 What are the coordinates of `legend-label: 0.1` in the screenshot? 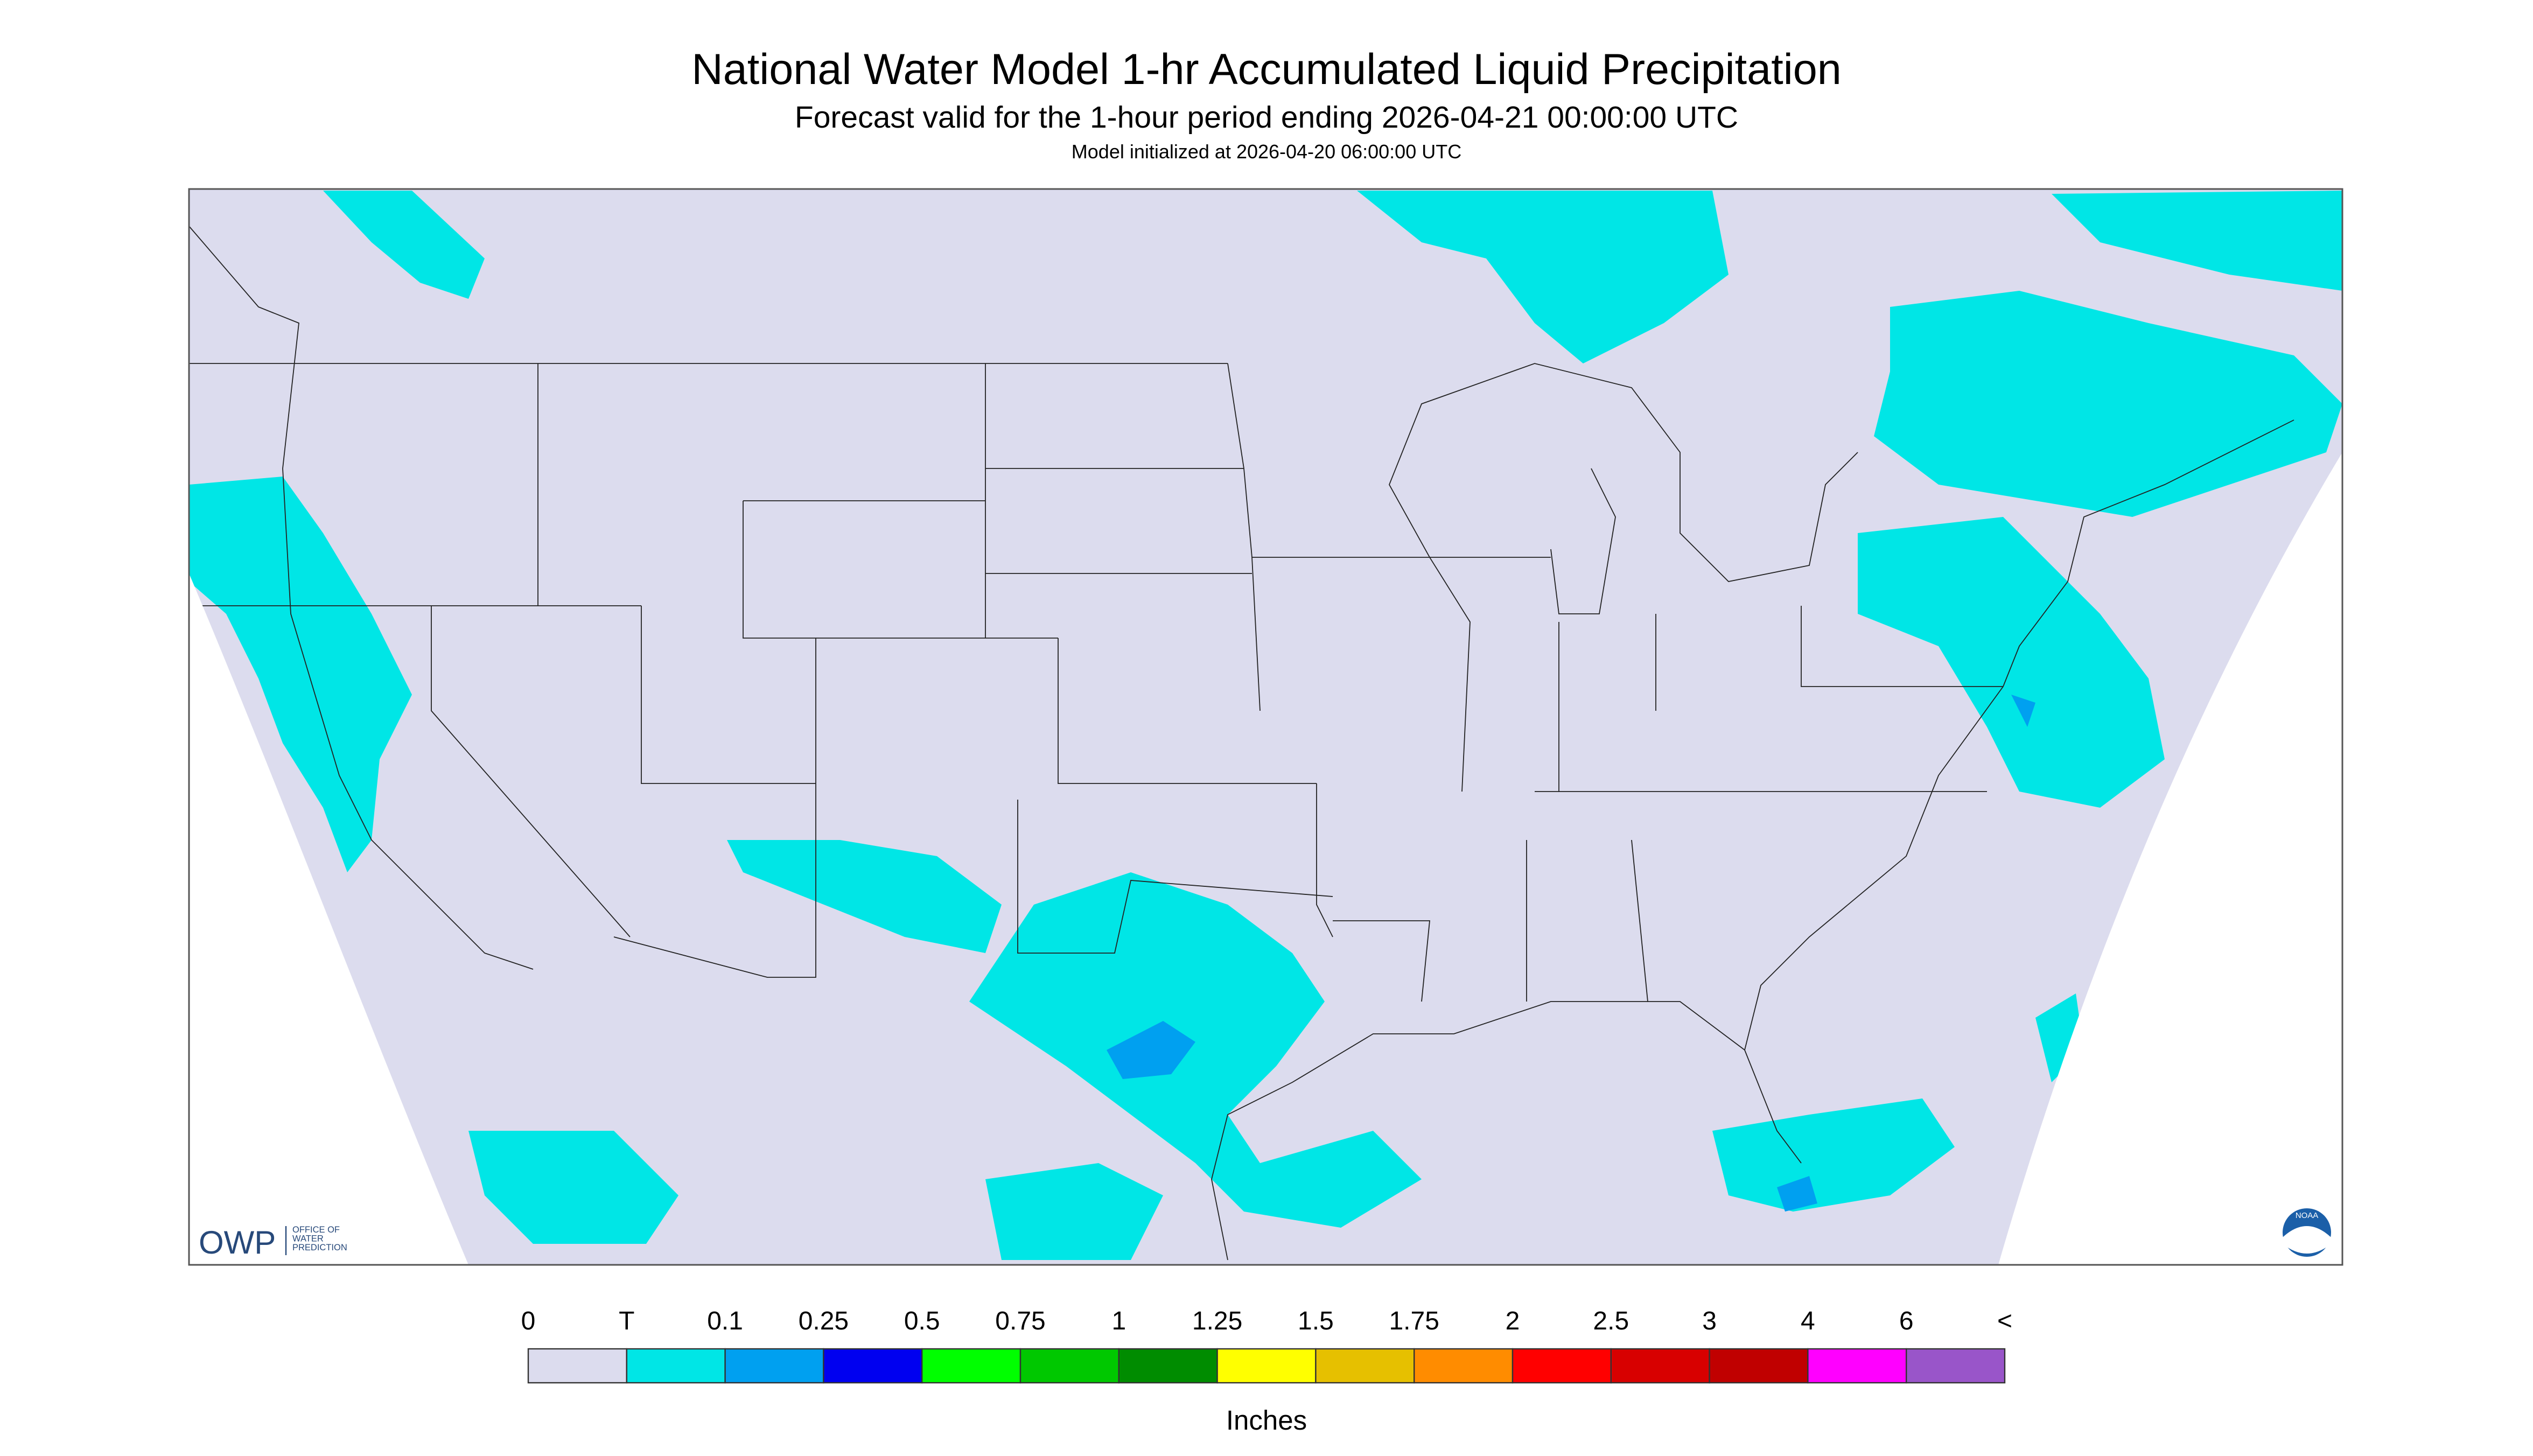 It's located at (725, 1321).